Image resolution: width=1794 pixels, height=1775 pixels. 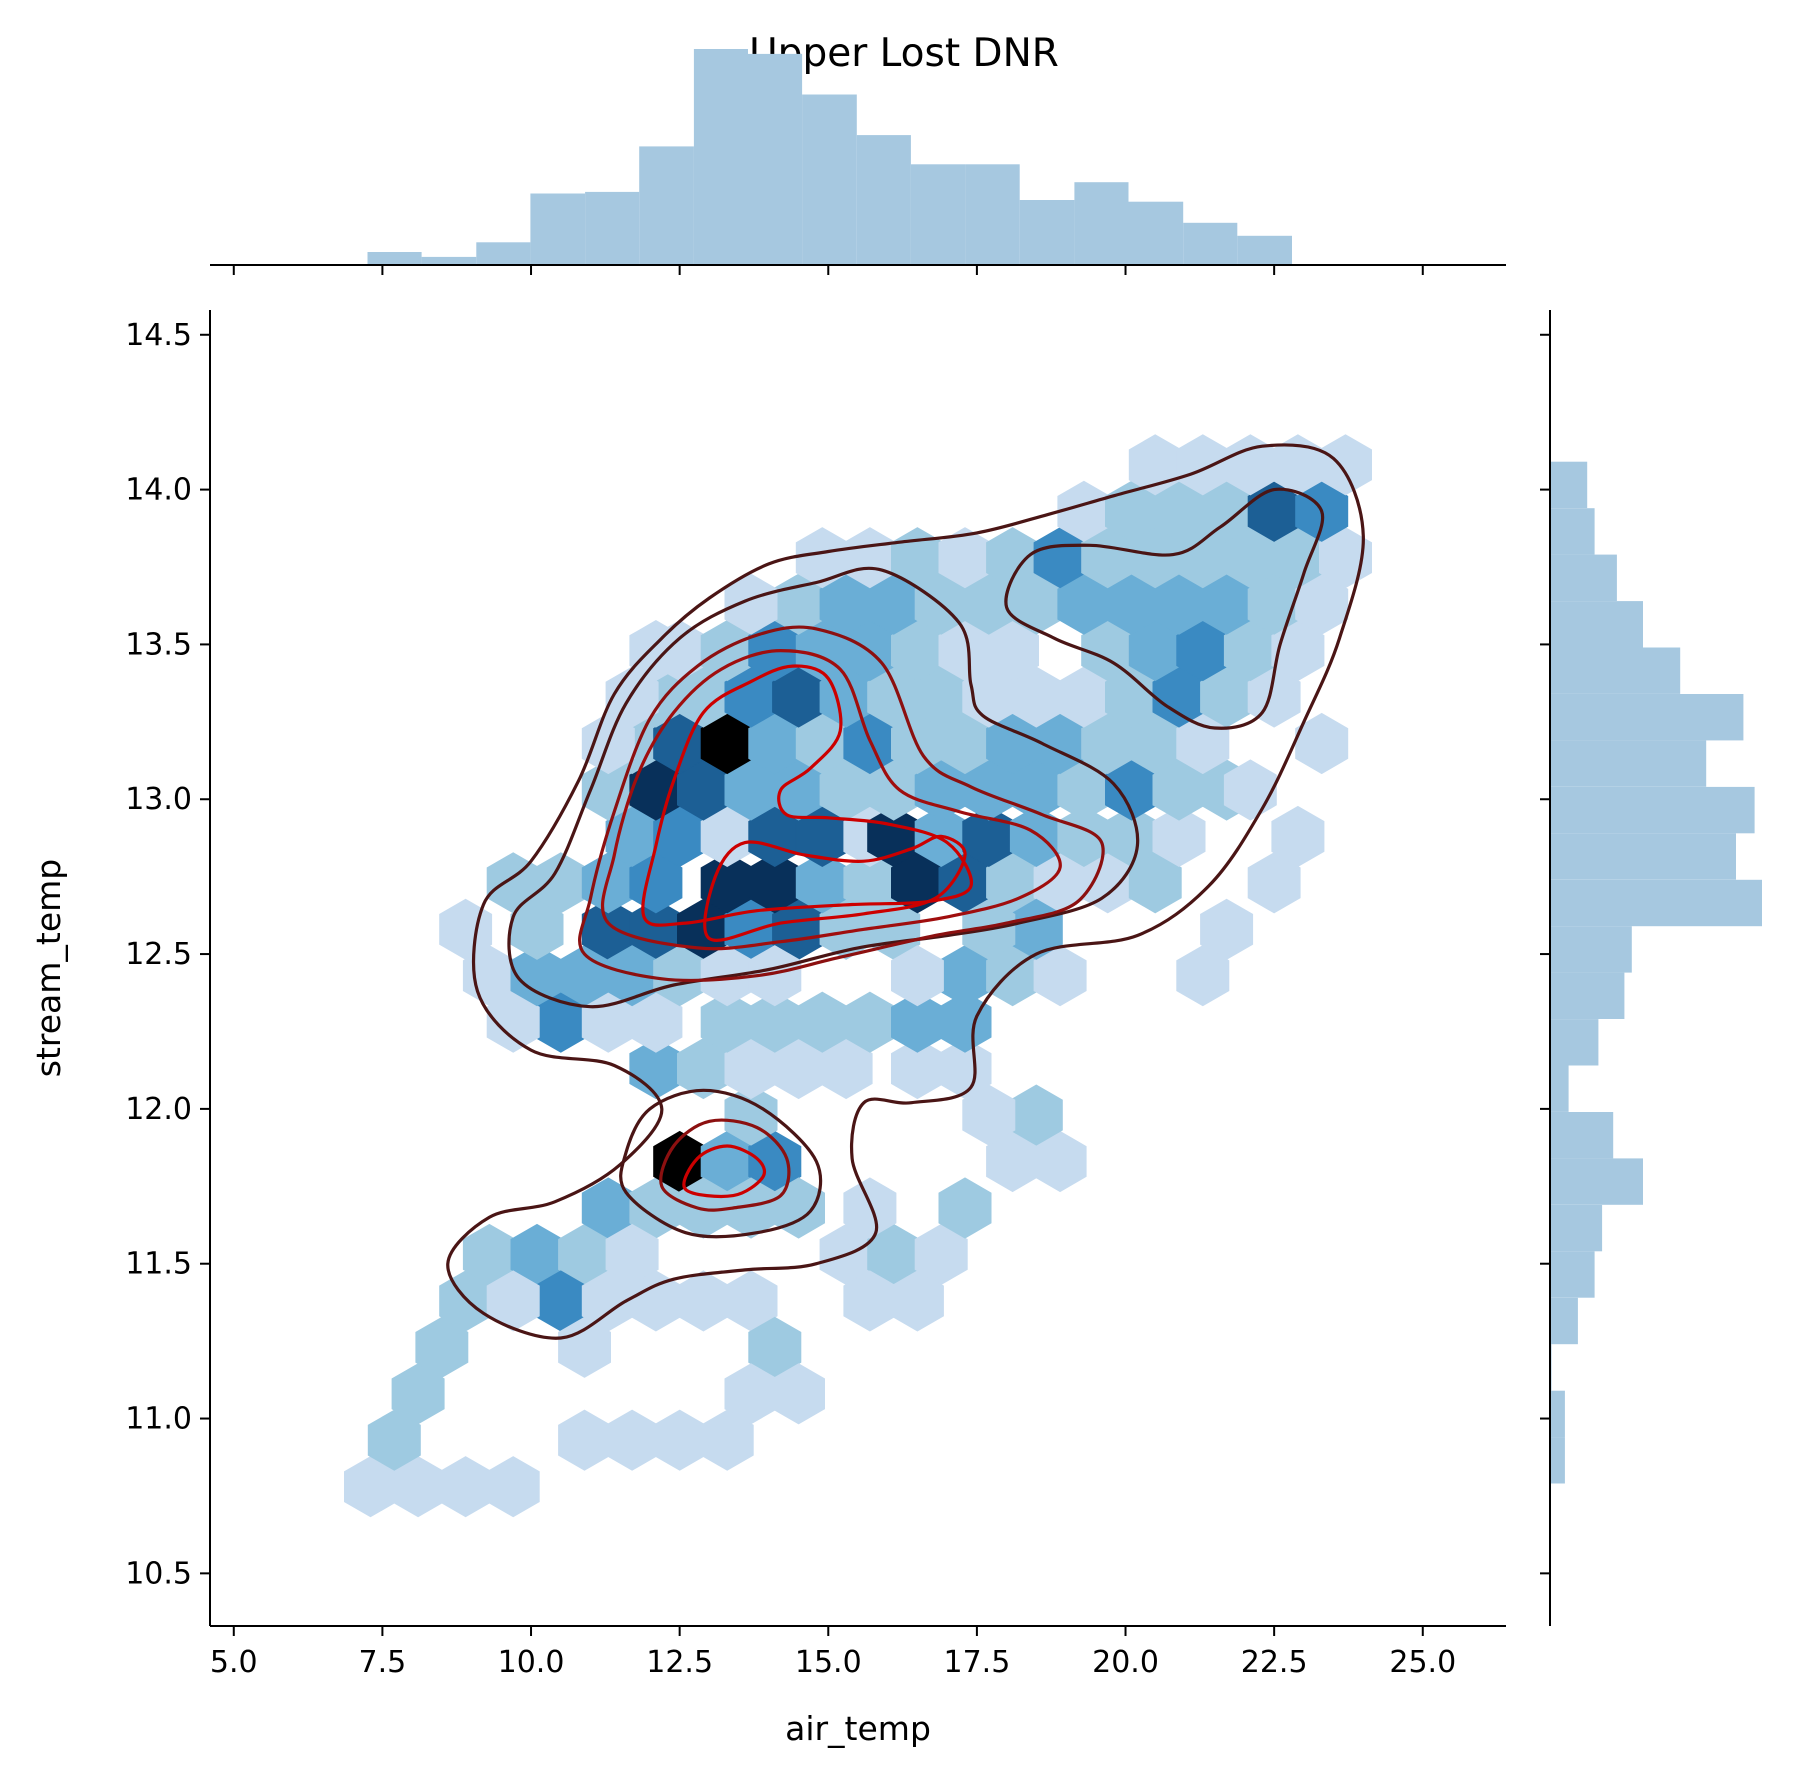 What do you see at coordinates (1125, 1662) in the screenshot?
I see `x-tick-label: 20.0` at bounding box center [1125, 1662].